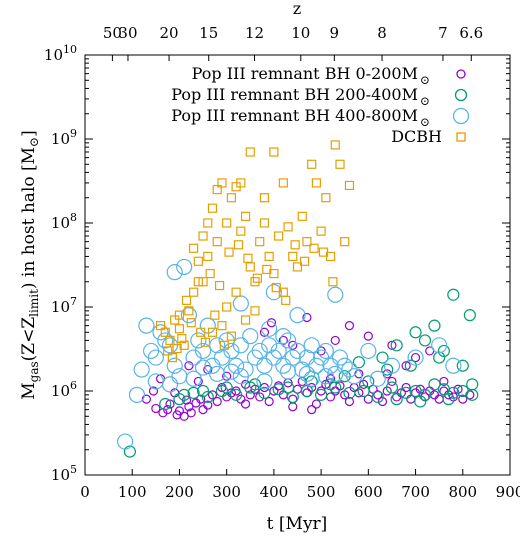 This screenshot has height=536, width=520. What do you see at coordinates (415, 492) in the screenshot?
I see `x-tick-label: 700` at bounding box center [415, 492].